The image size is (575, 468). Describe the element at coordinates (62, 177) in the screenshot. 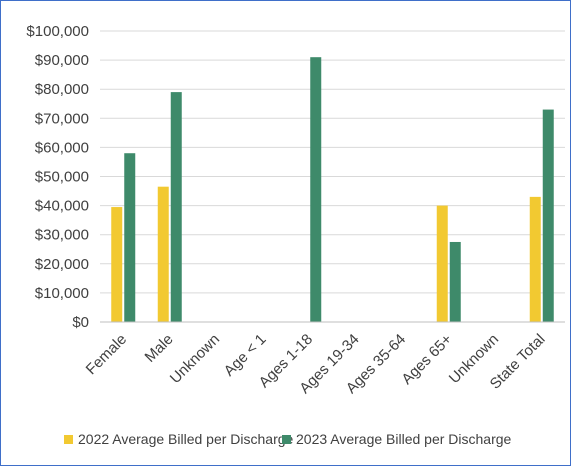

I see `y-tick-label: $50,000` at that location.